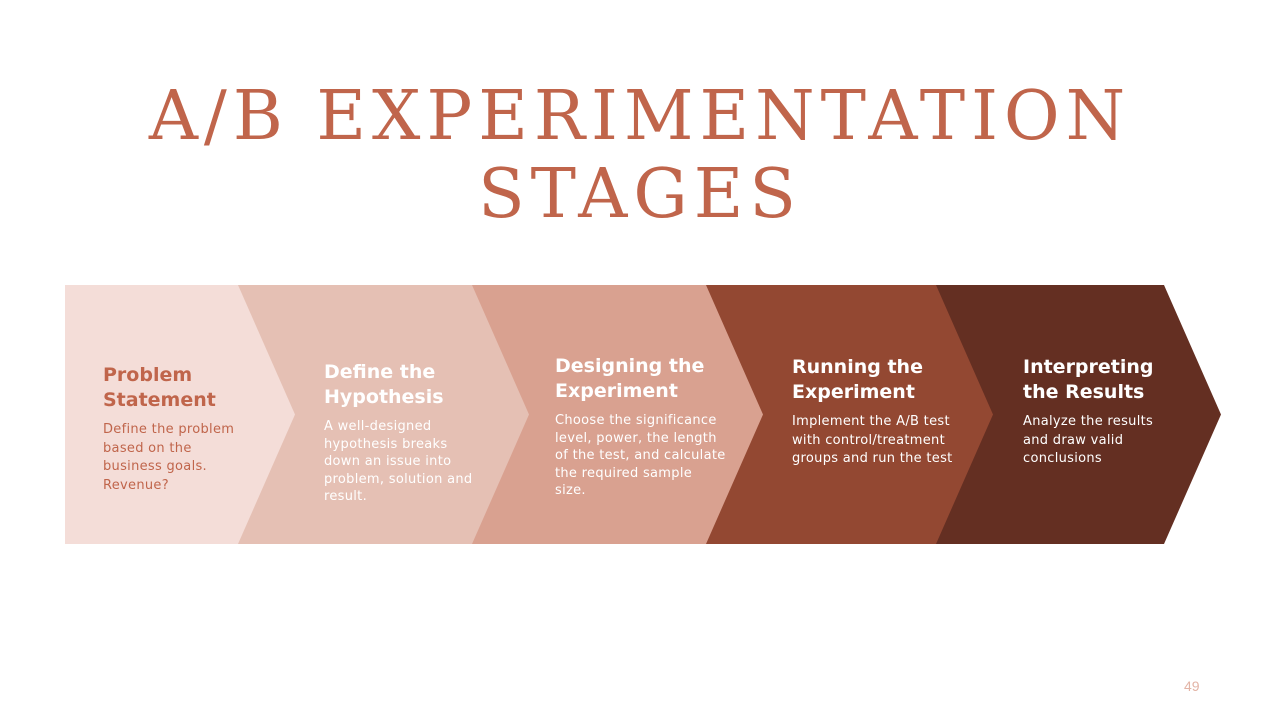  I want to click on stage-4-title-line1: Running the, so click(857, 367).